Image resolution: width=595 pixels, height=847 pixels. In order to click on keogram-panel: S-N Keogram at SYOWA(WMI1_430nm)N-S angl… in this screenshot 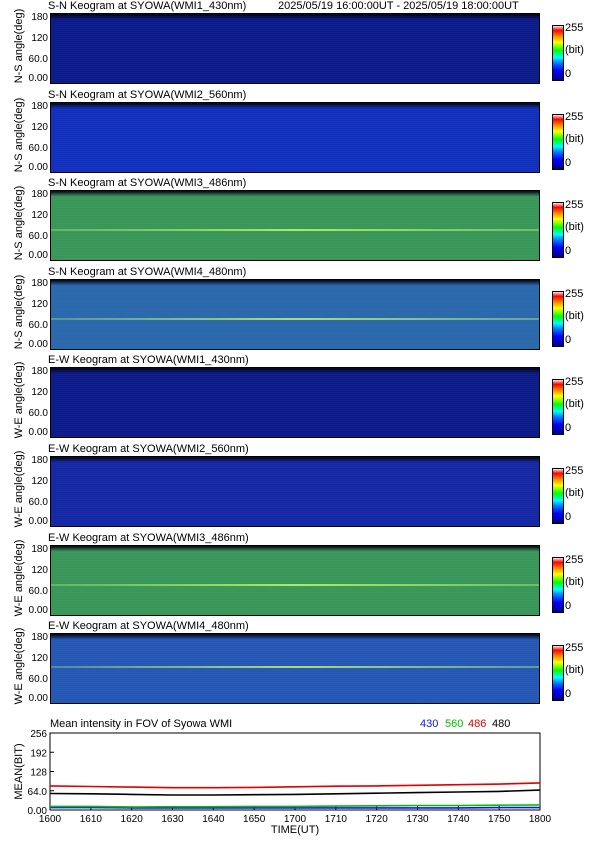, I will do `click(297, 44)`.